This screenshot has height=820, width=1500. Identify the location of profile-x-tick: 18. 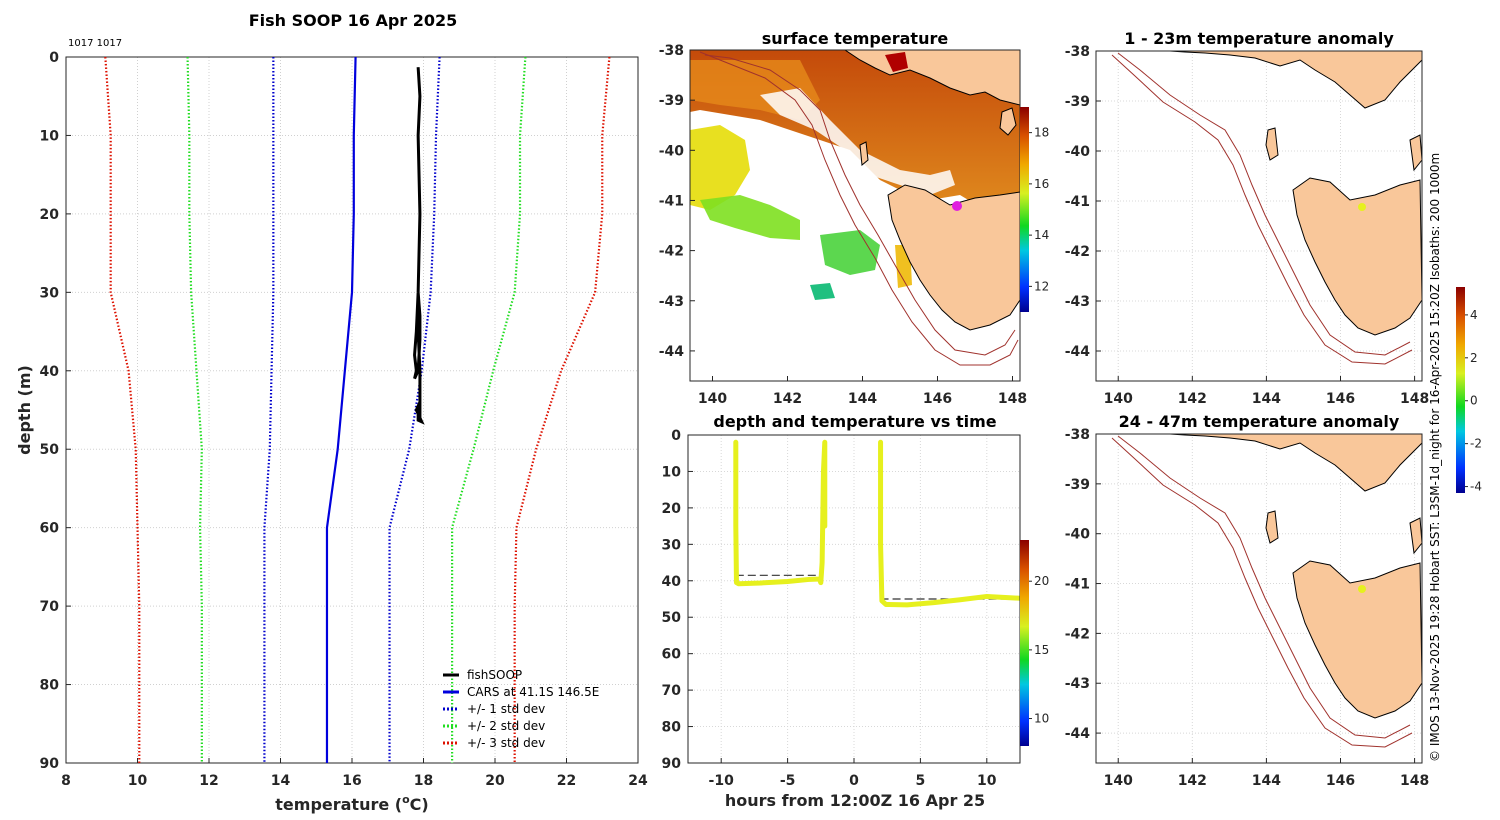
(423, 781).